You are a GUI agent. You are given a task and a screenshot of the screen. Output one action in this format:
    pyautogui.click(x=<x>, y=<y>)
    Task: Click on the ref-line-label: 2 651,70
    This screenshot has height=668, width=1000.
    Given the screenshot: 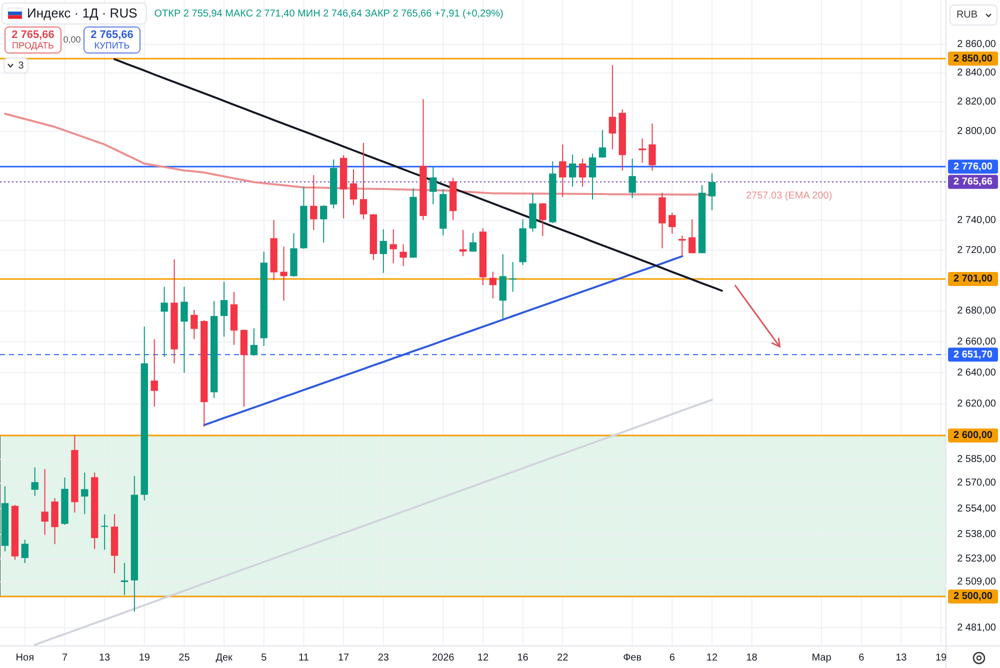 What is the action you would take?
    pyautogui.click(x=973, y=354)
    